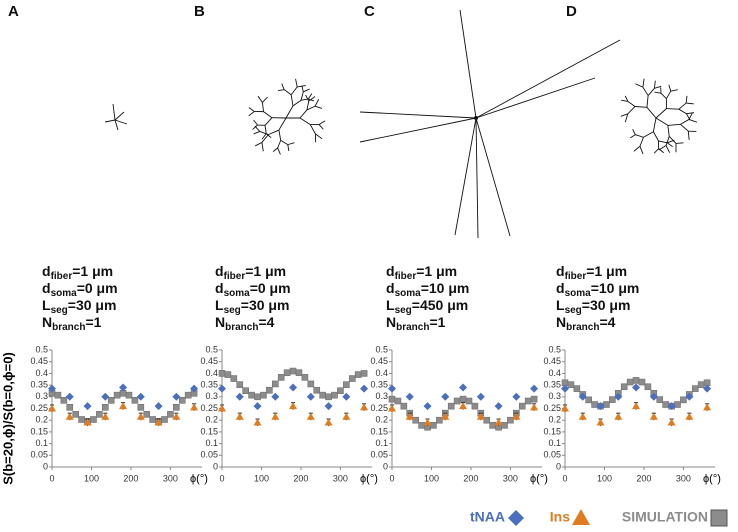 The image size is (738, 532). Describe the element at coordinates (665, 517) in the screenshot. I see `legend-label: SIMULATION` at that location.